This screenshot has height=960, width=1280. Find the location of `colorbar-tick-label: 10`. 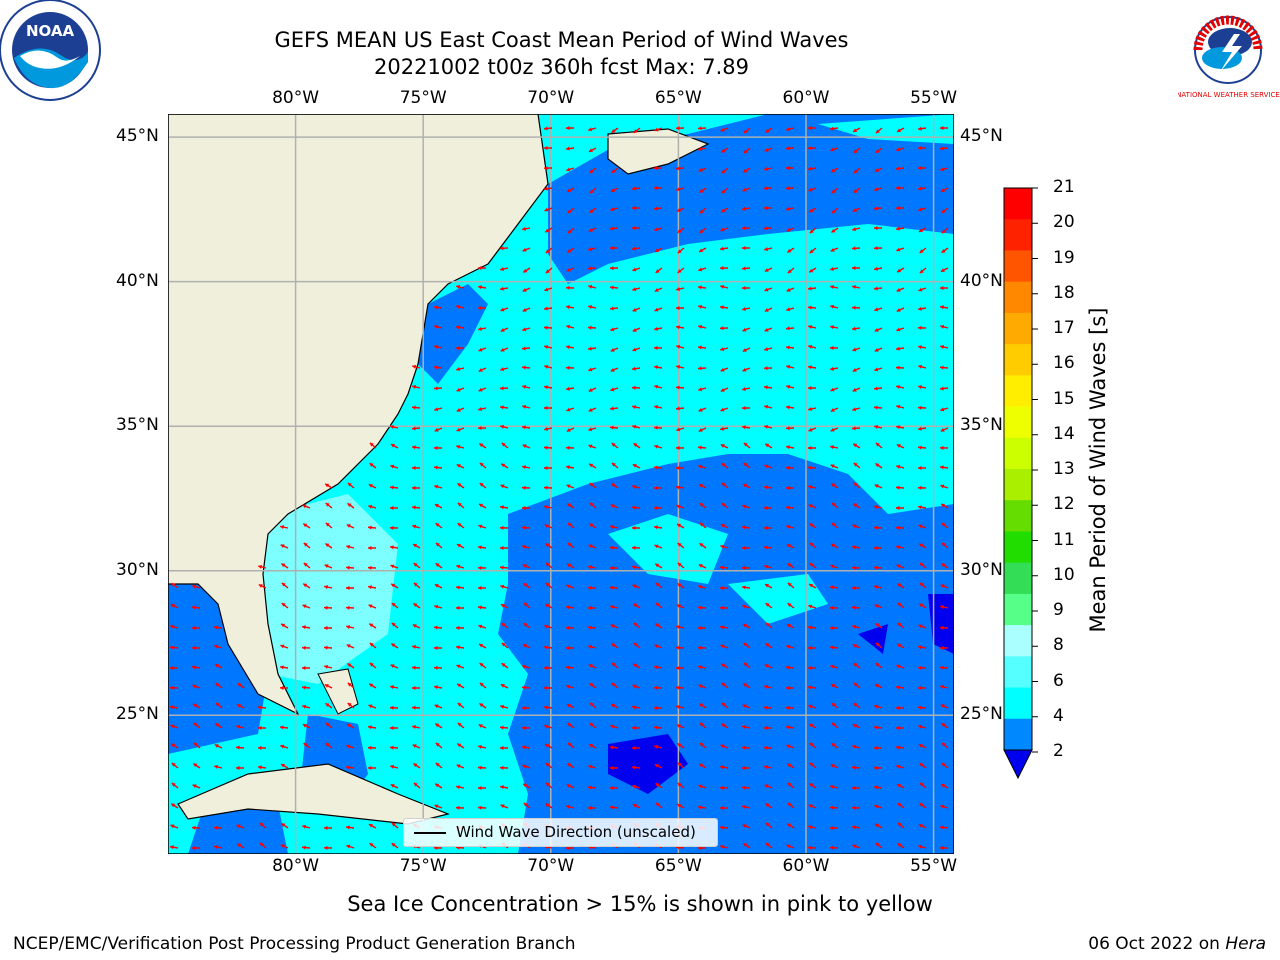

colorbar-tick-label: 10 is located at coordinates (1064, 574).